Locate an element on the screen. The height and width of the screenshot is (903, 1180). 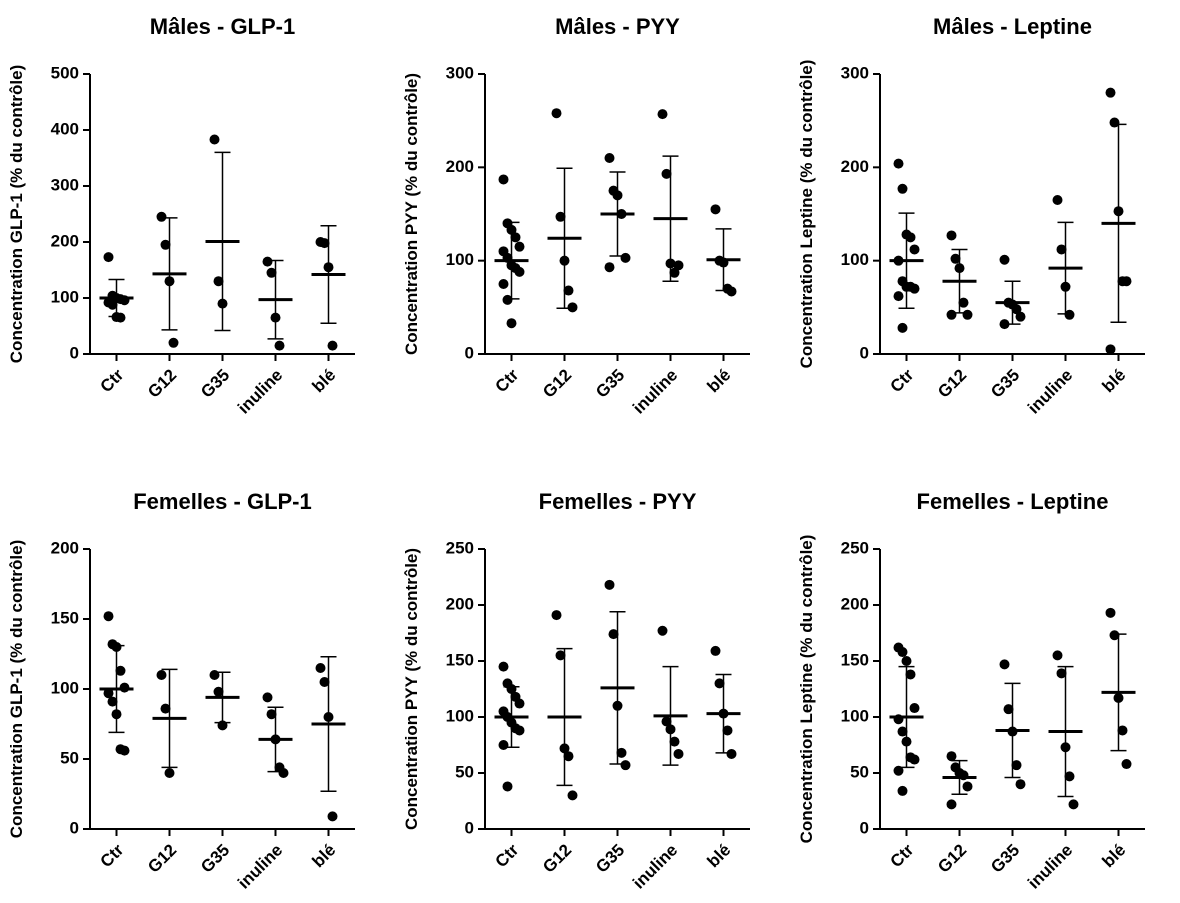
x-tick-label: G35 is located at coordinates (215, 858).